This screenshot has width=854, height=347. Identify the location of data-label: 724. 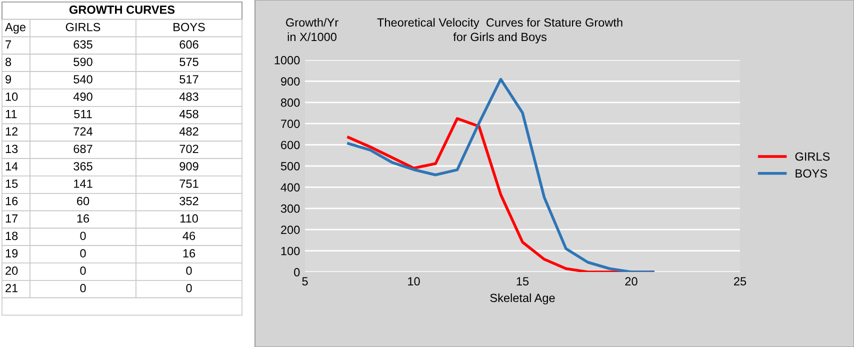
(83, 131).